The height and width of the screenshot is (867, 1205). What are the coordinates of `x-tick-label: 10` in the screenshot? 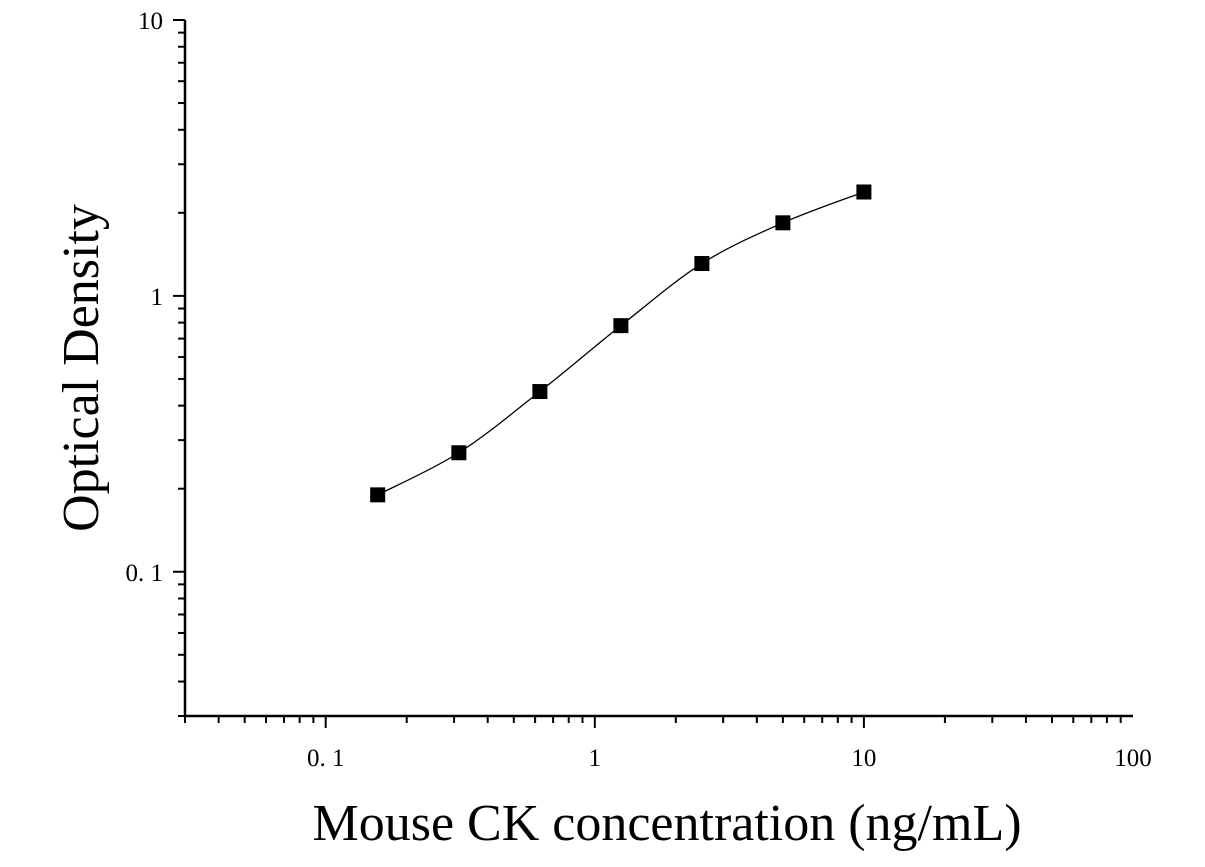 It's located at (863, 758).